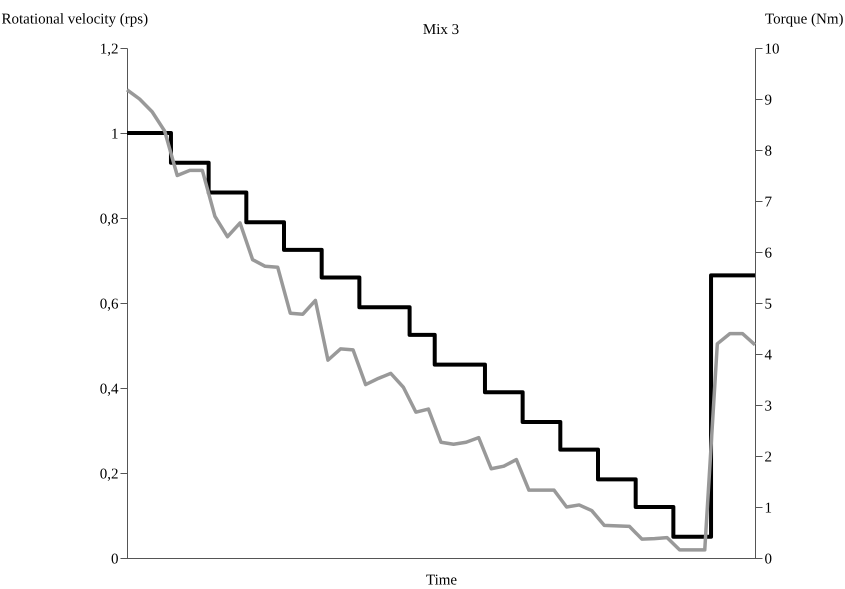  What do you see at coordinates (768, 508) in the screenshot?
I see `y2-tick-label: 1` at bounding box center [768, 508].